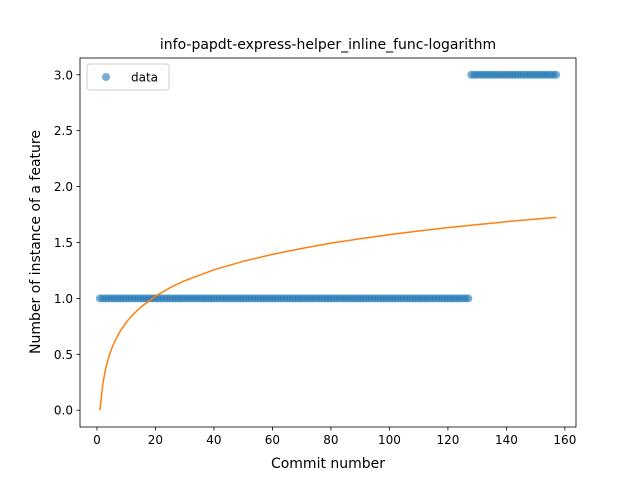 The width and height of the screenshot is (640, 480). I want to click on y-tick-label: 2.5, so click(63, 131).